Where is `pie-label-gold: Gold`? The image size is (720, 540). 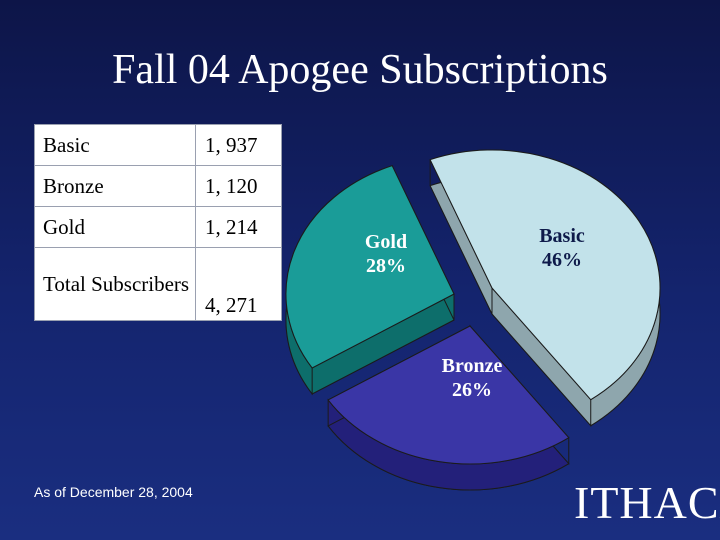
pie-label-gold: Gold is located at coordinates (386, 242).